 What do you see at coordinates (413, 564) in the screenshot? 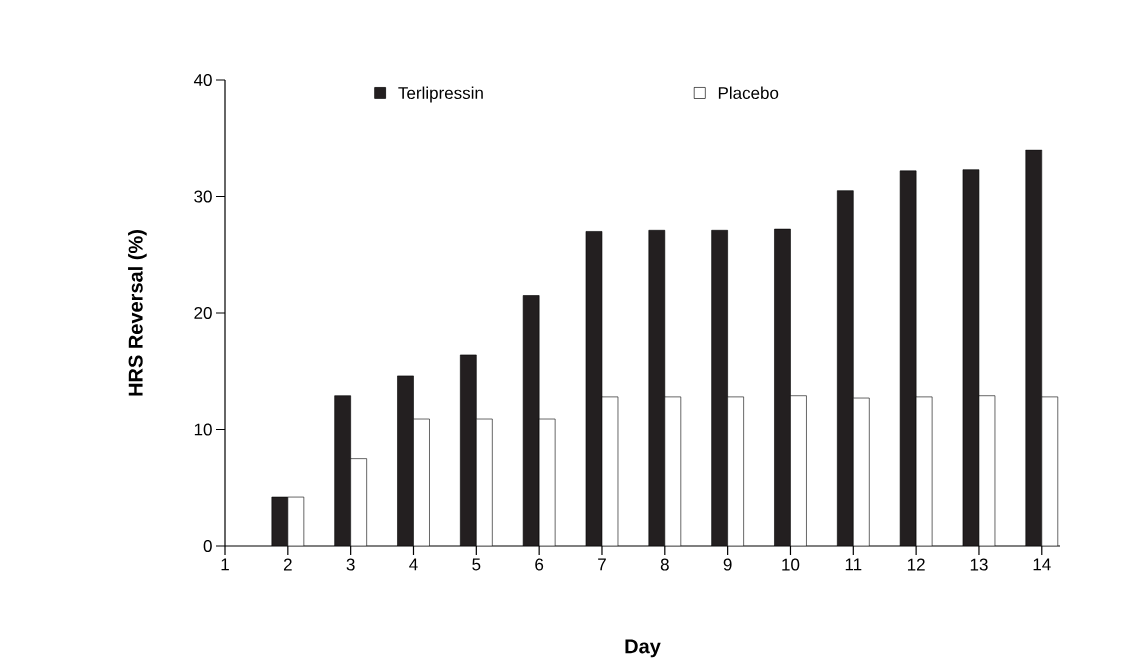
I see `x-tick-label: 4` at bounding box center [413, 564].